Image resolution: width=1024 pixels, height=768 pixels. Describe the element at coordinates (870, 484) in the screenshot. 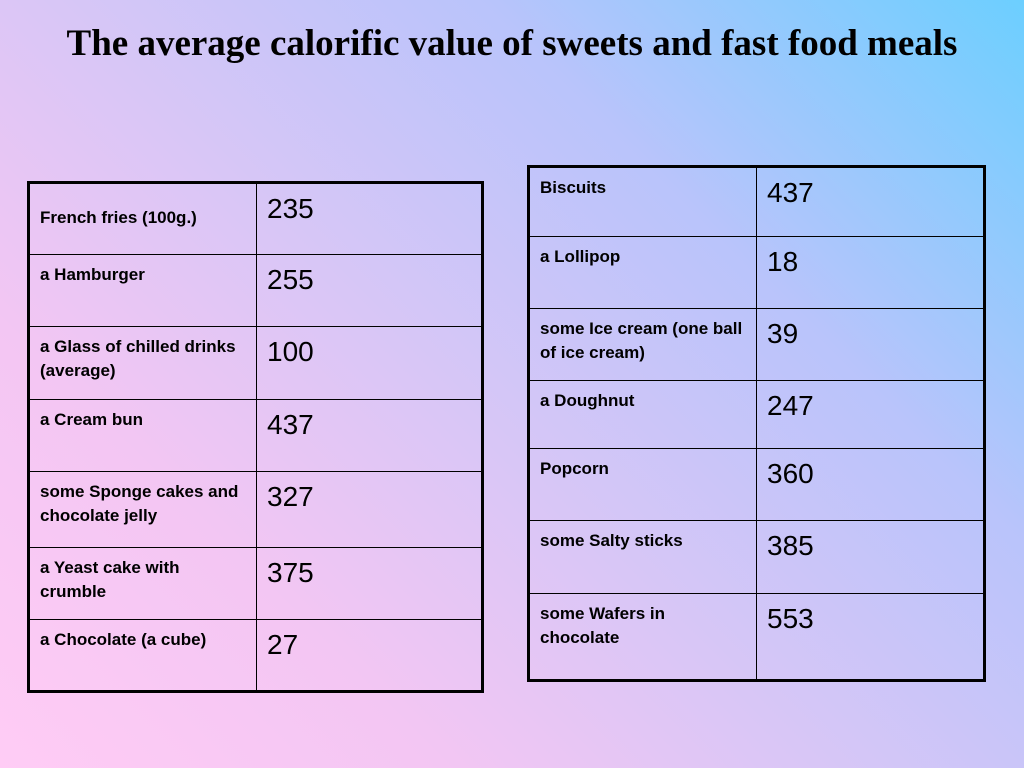

I see `calorie-value-cell: 360` at that location.